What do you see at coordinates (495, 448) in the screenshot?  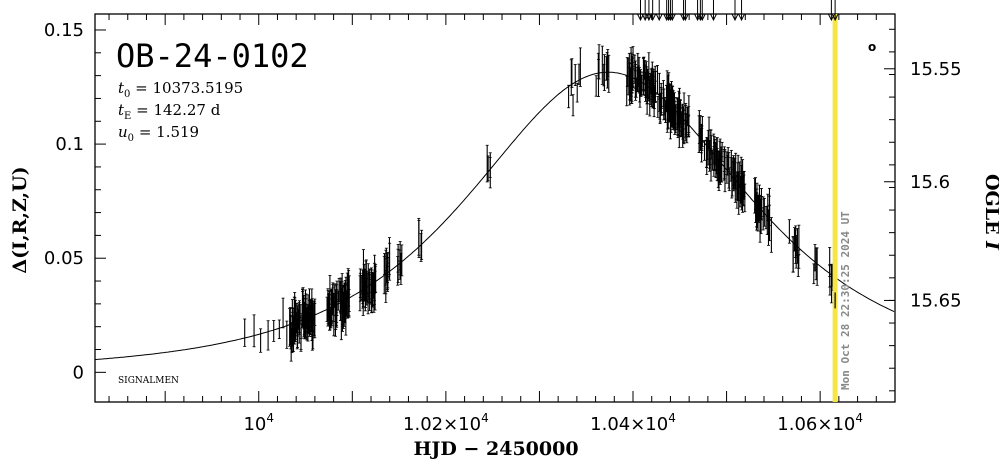 I see `x-axis-title: HJD − 2450000` at bounding box center [495, 448].